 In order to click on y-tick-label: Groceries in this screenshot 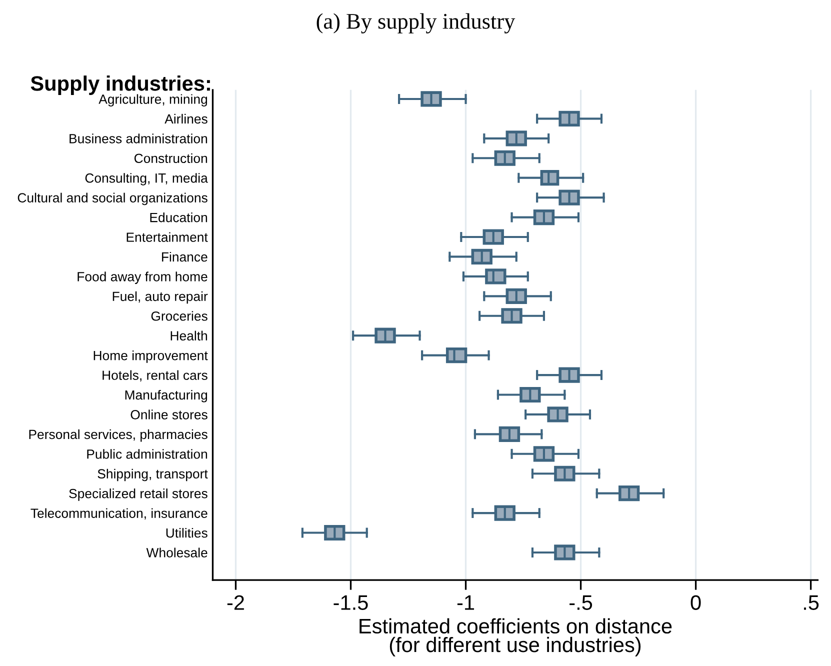, I will do `click(179, 316)`.